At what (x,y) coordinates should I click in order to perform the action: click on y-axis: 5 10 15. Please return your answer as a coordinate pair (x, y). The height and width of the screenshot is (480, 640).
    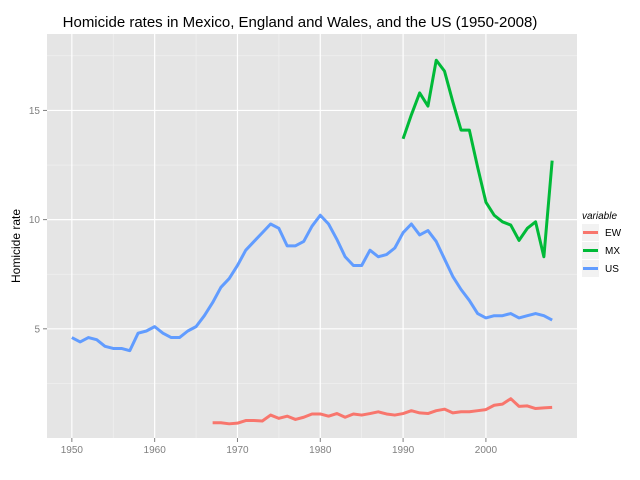
    Looking at the image, I should click on (38, 220).